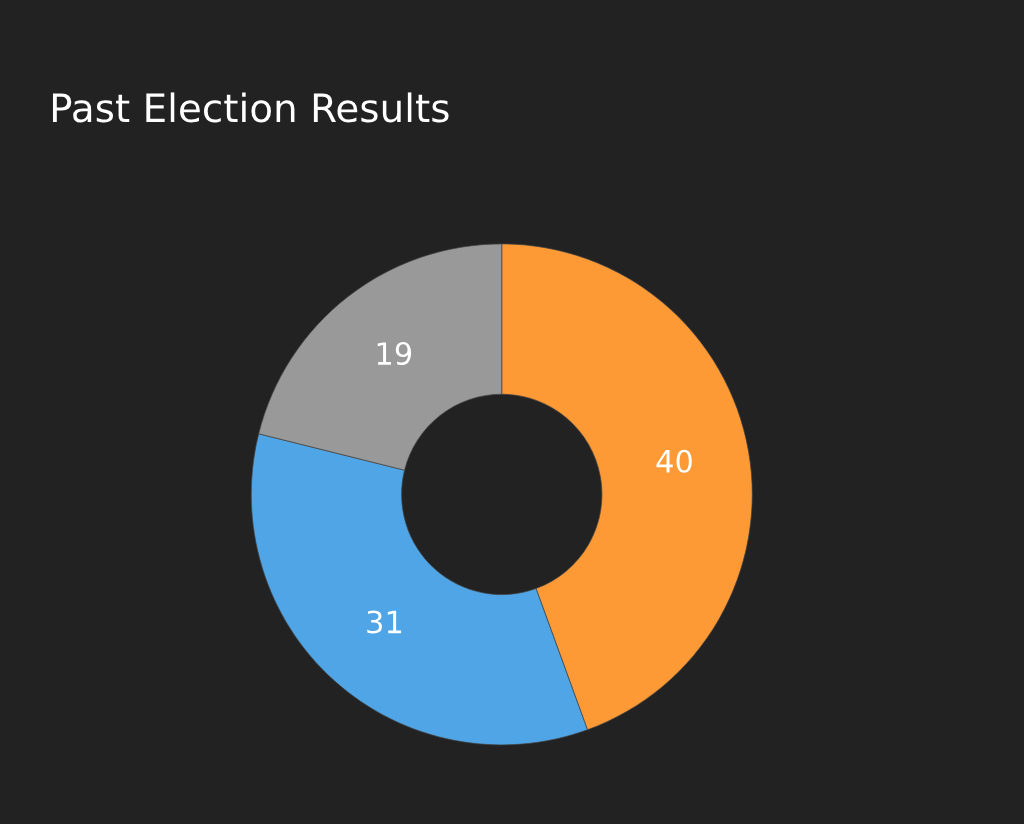 This screenshot has height=824, width=1024. I want to click on data-label: 19, so click(394, 353).